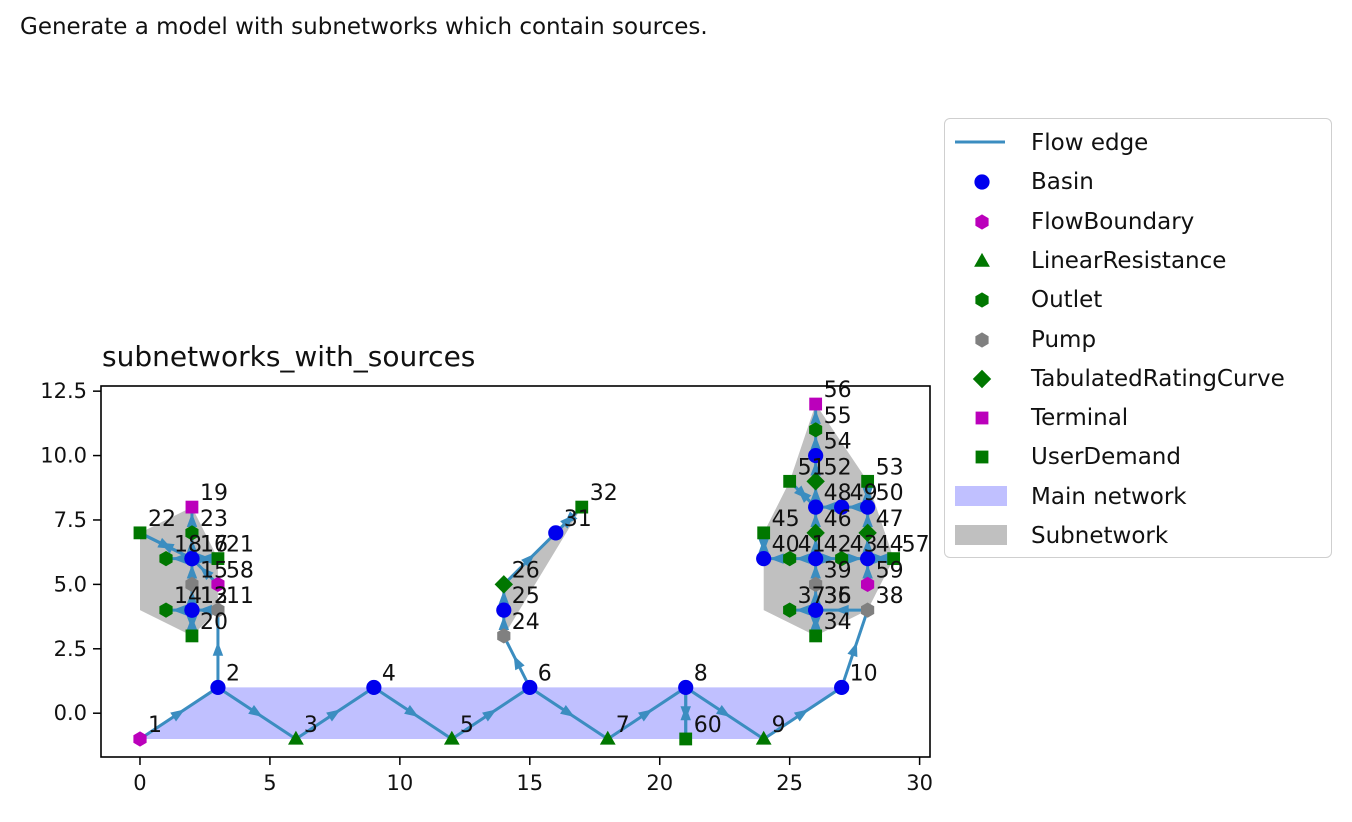 This screenshot has height=822, width=1352. Describe the element at coordinates (868, 584) in the screenshot. I see `node-59-flowboundary` at that location.